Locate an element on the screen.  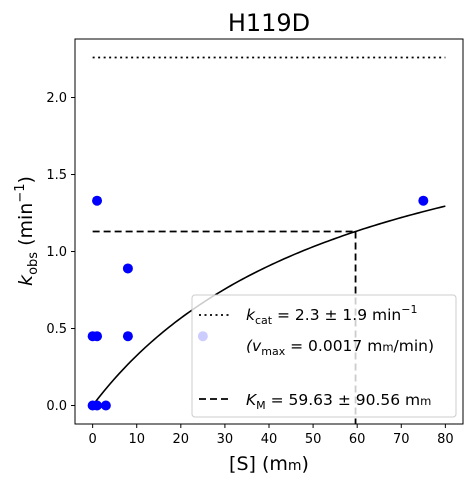
legend-kcat-label: kcat = 2.3 ± 1.9 min−1 is located at coordinates (331, 315).